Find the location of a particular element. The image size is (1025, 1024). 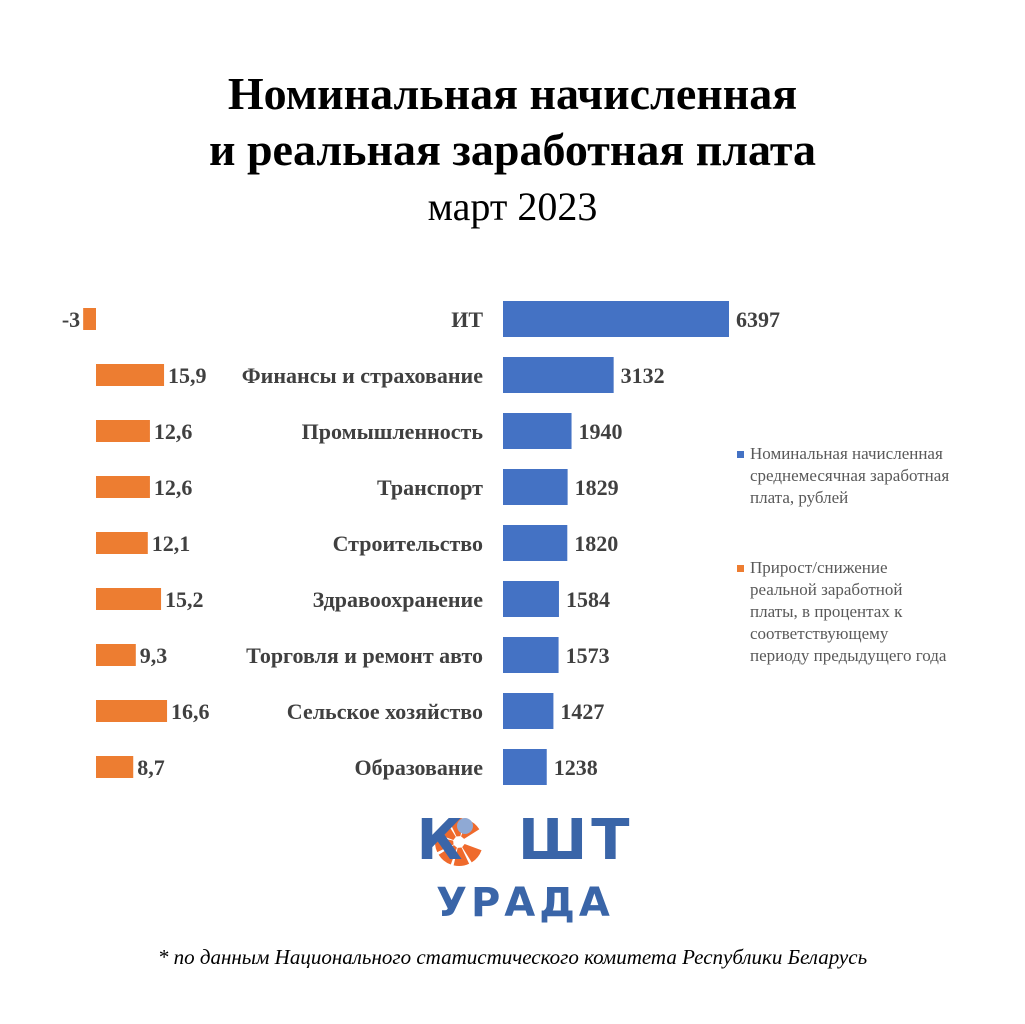

logo-letter: Ш is located at coordinates (555, 840).